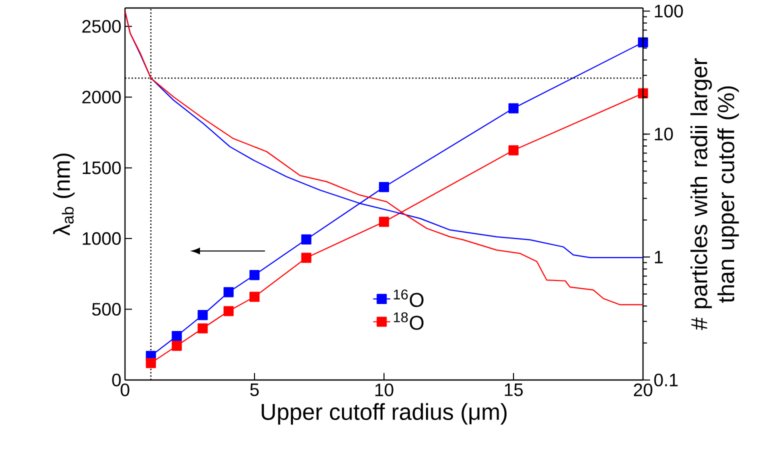  Describe the element at coordinates (384, 414) in the screenshot. I see `x-axis-title: Upper cutoff radius (μm)` at that location.